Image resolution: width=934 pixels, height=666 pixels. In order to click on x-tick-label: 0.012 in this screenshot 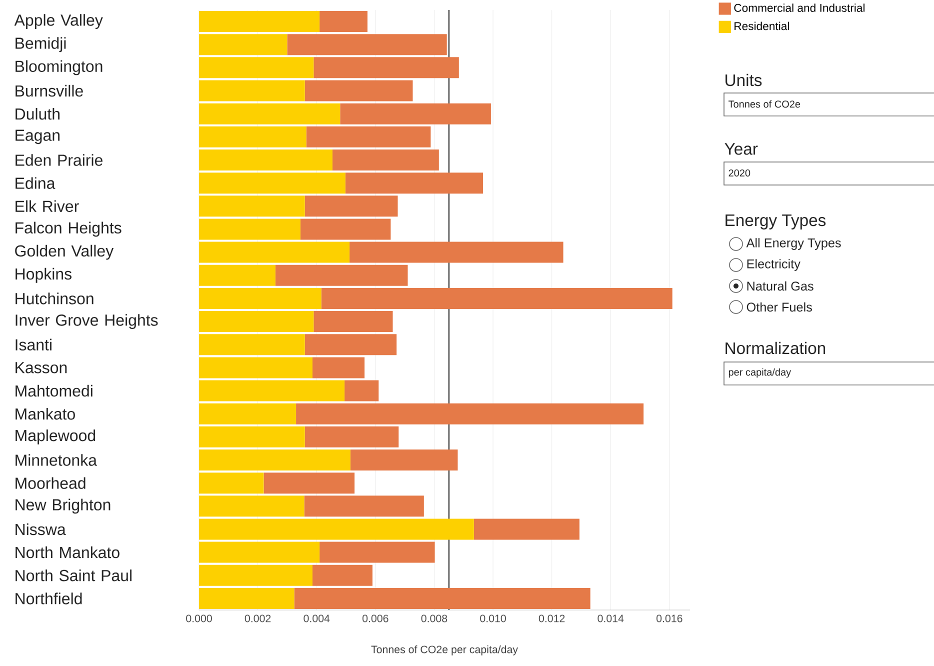, I will do `click(551, 618)`.